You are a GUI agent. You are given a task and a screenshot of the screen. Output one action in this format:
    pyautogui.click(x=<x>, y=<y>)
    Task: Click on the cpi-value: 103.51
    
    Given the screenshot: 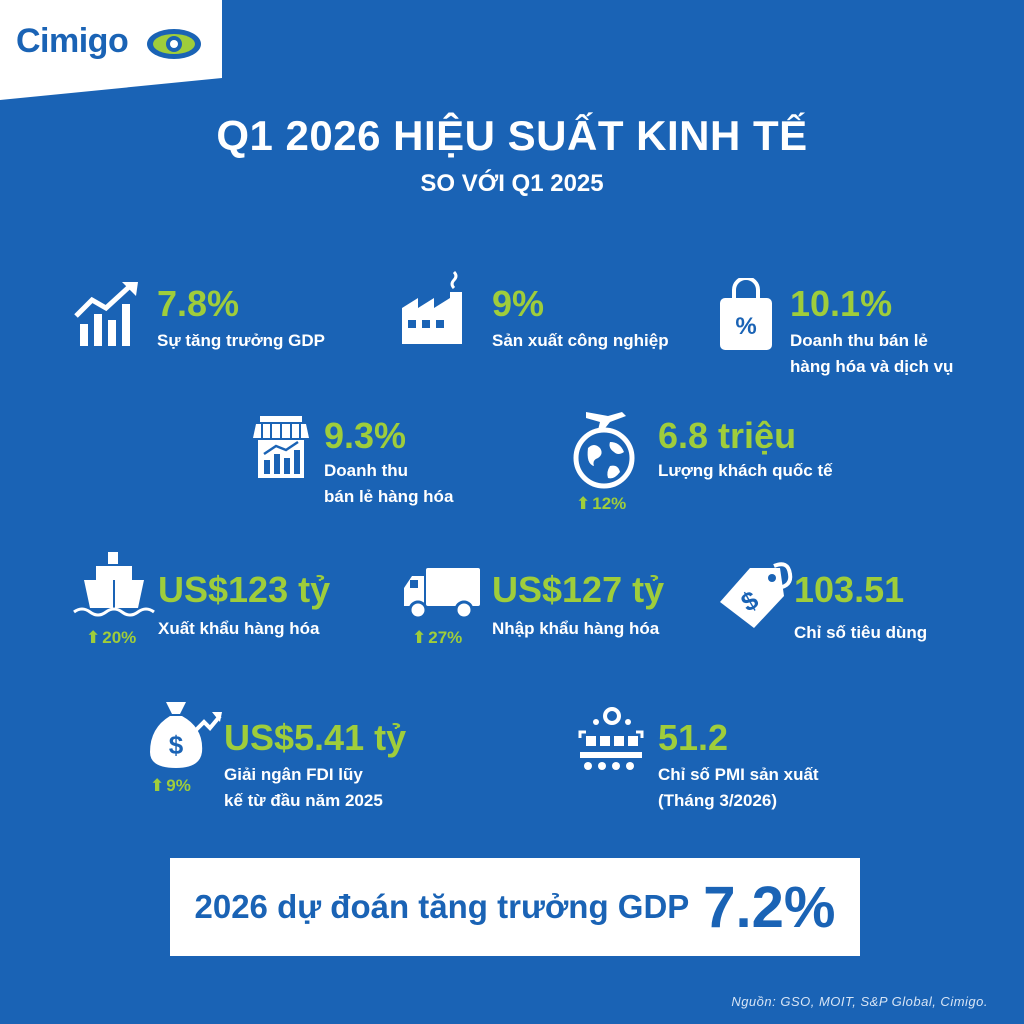 What is the action you would take?
    pyautogui.click(x=849, y=589)
    